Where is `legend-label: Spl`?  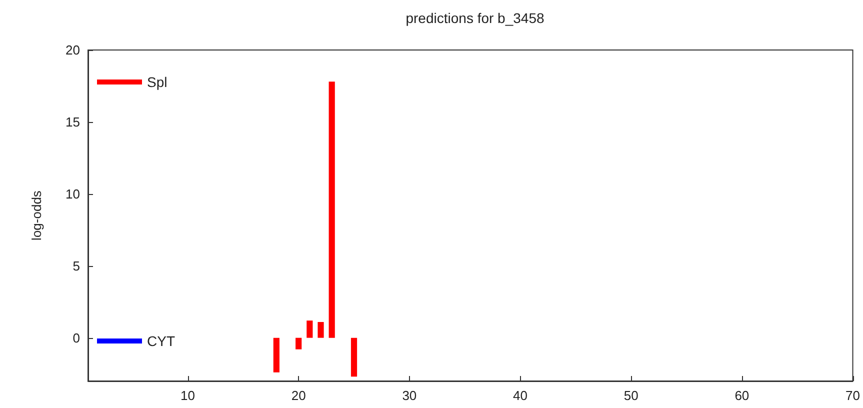
legend-label: Spl is located at coordinates (157, 82).